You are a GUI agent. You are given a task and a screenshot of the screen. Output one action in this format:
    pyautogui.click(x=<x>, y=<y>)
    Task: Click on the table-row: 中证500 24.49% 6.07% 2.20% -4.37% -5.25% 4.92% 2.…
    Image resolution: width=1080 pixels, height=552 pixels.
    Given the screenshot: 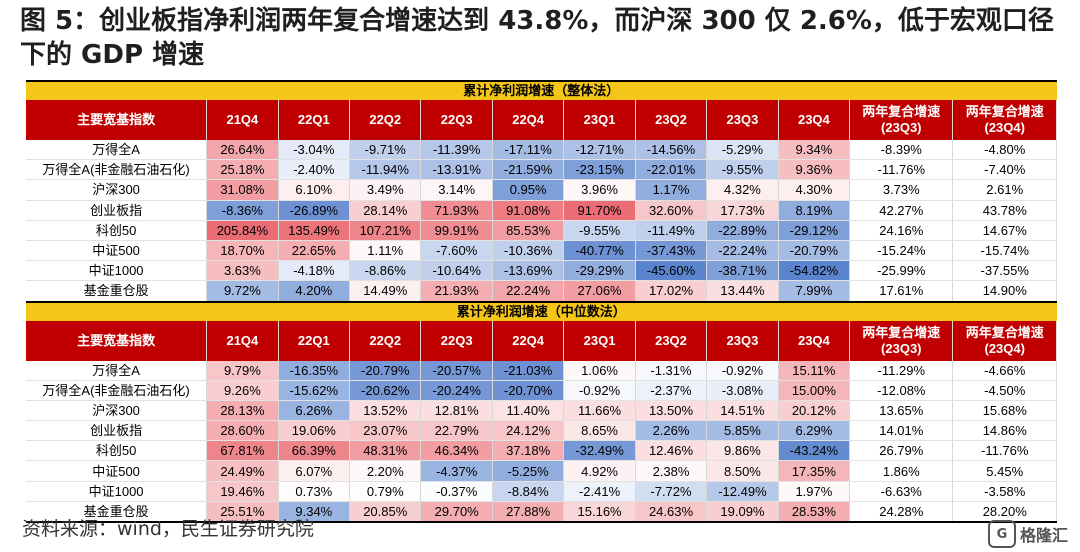 What is the action you would take?
    pyautogui.click(x=541, y=471)
    